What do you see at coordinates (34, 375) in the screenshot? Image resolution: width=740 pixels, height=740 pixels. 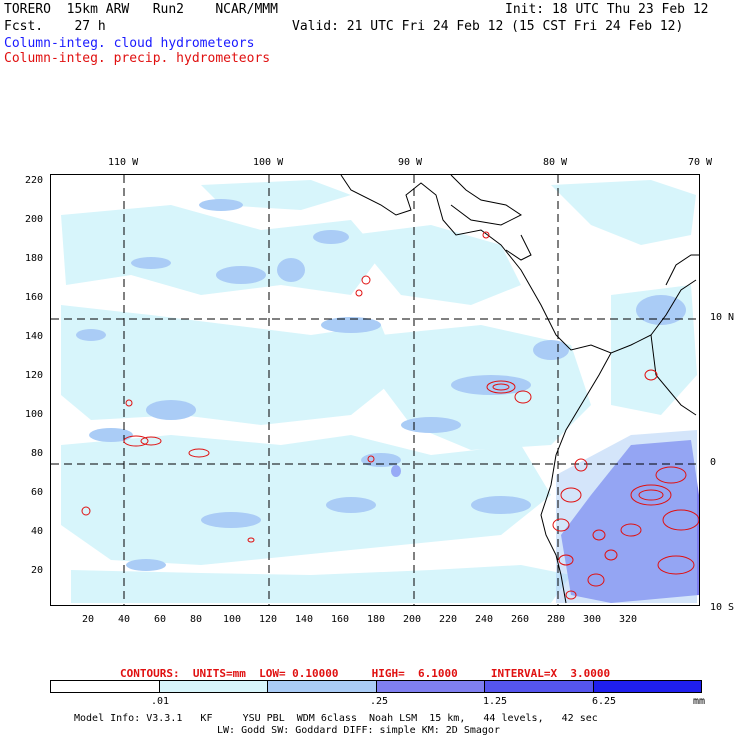 I see `y-tick-120: 120` at bounding box center [34, 375].